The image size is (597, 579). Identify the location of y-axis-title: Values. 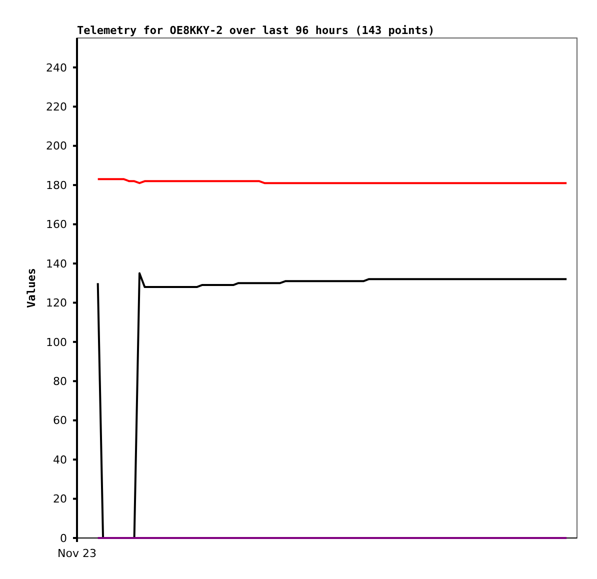
(31, 288).